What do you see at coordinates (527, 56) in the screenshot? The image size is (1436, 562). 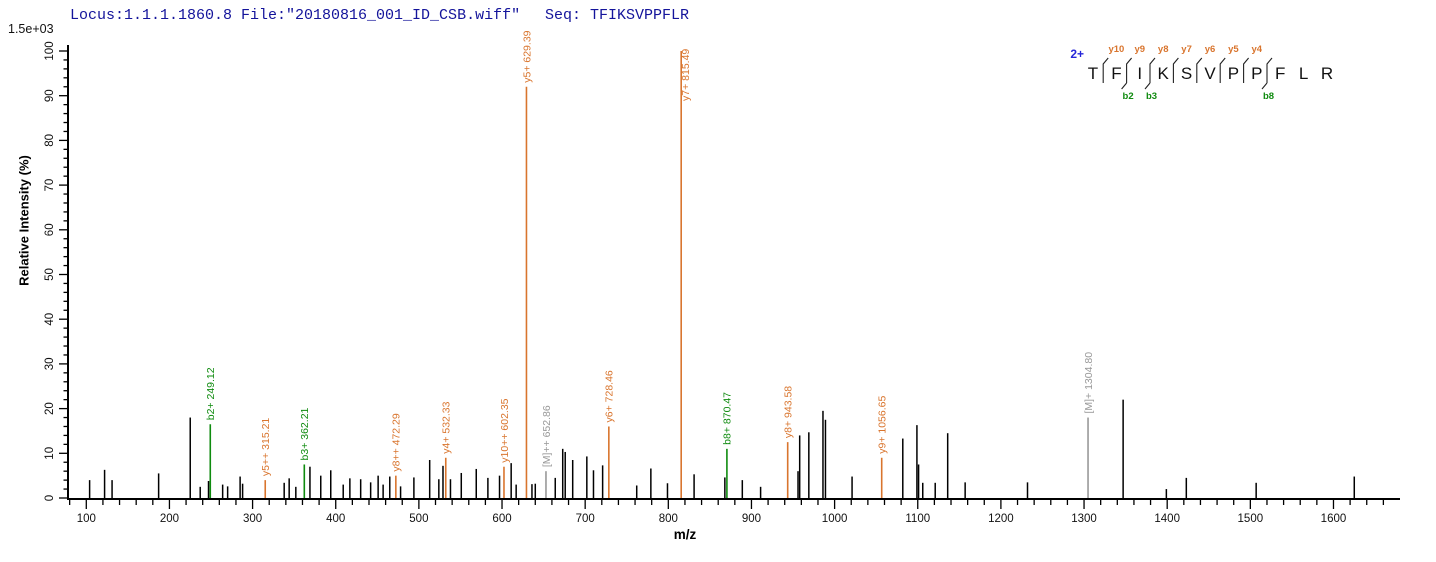 I see `peak-label: y5+ 629.39` at bounding box center [527, 56].